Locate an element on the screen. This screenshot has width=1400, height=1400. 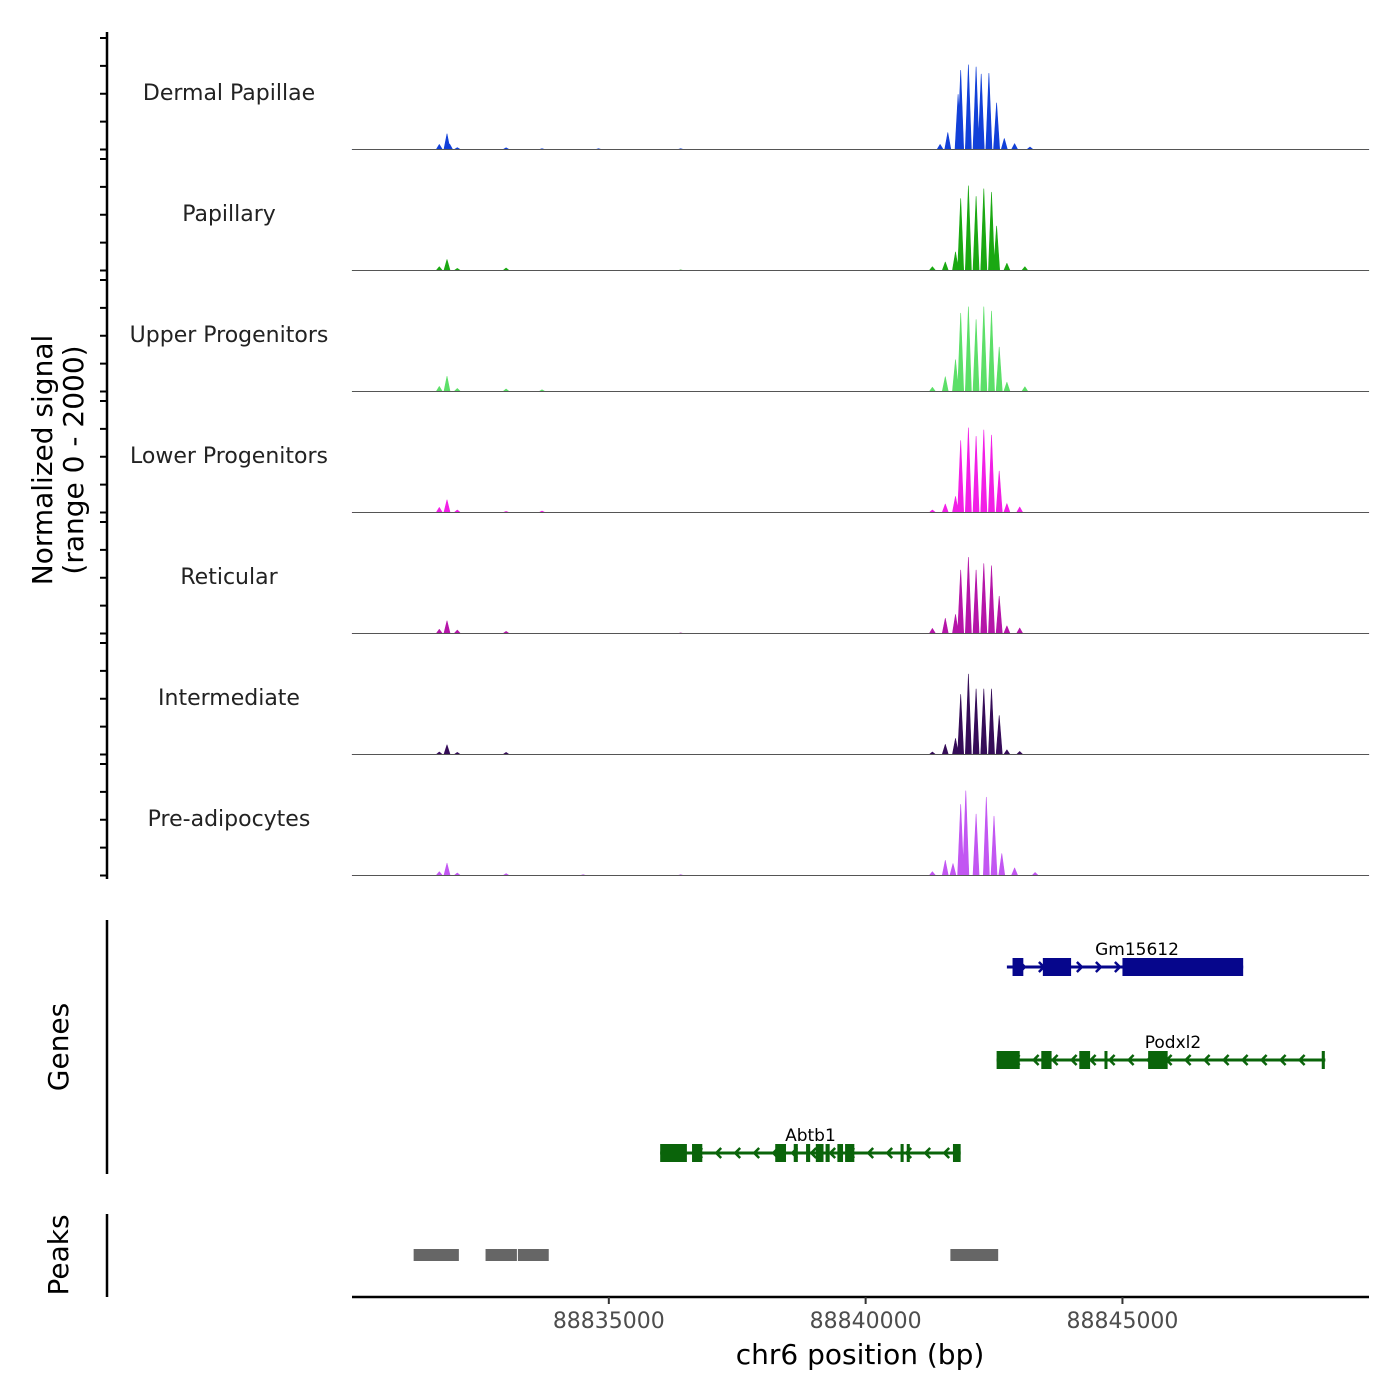
track-label: Intermediate is located at coordinates (229, 698).